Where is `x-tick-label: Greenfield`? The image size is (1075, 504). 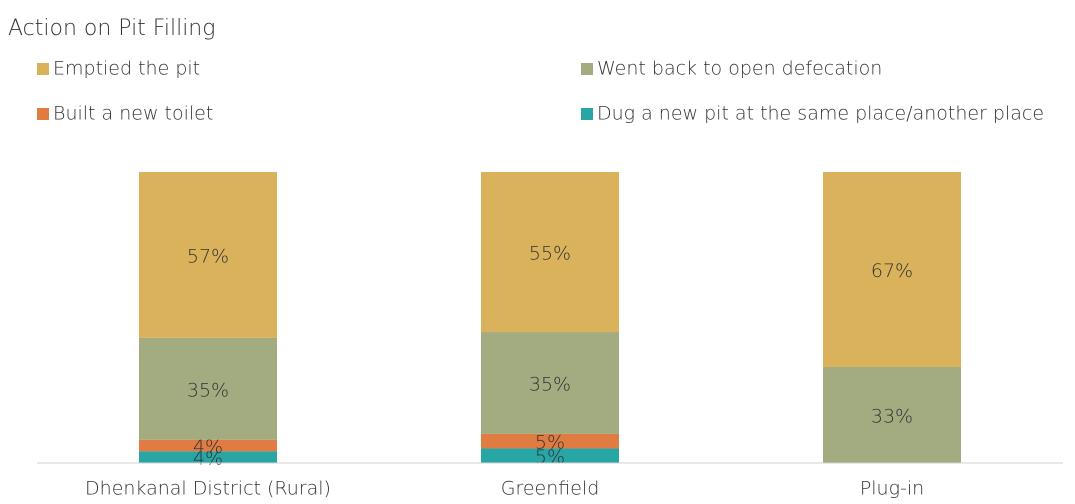 x-tick-label: Greenfield is located at coordinates (550, 489).